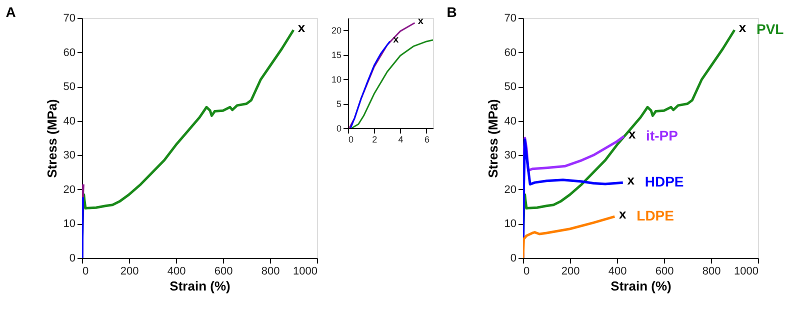  Describe the element at coordinates (451, 12) in the screenshot. I see `chart-title: B` at that location.